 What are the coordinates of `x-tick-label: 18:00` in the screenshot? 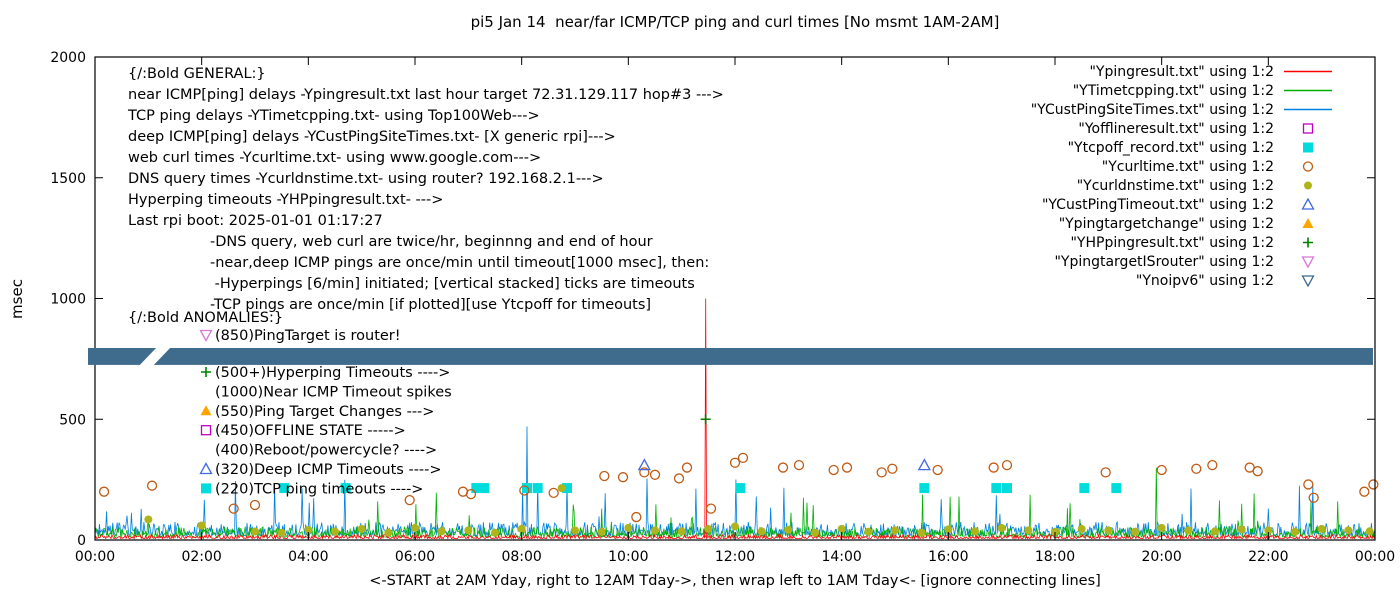 It's located at (1055, 557).